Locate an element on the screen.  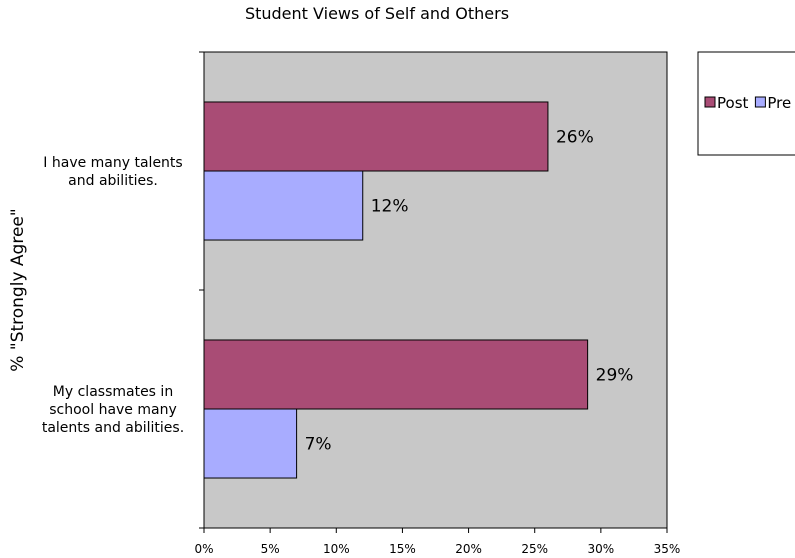
data-label: 7% is located at coordinates (318, 445).